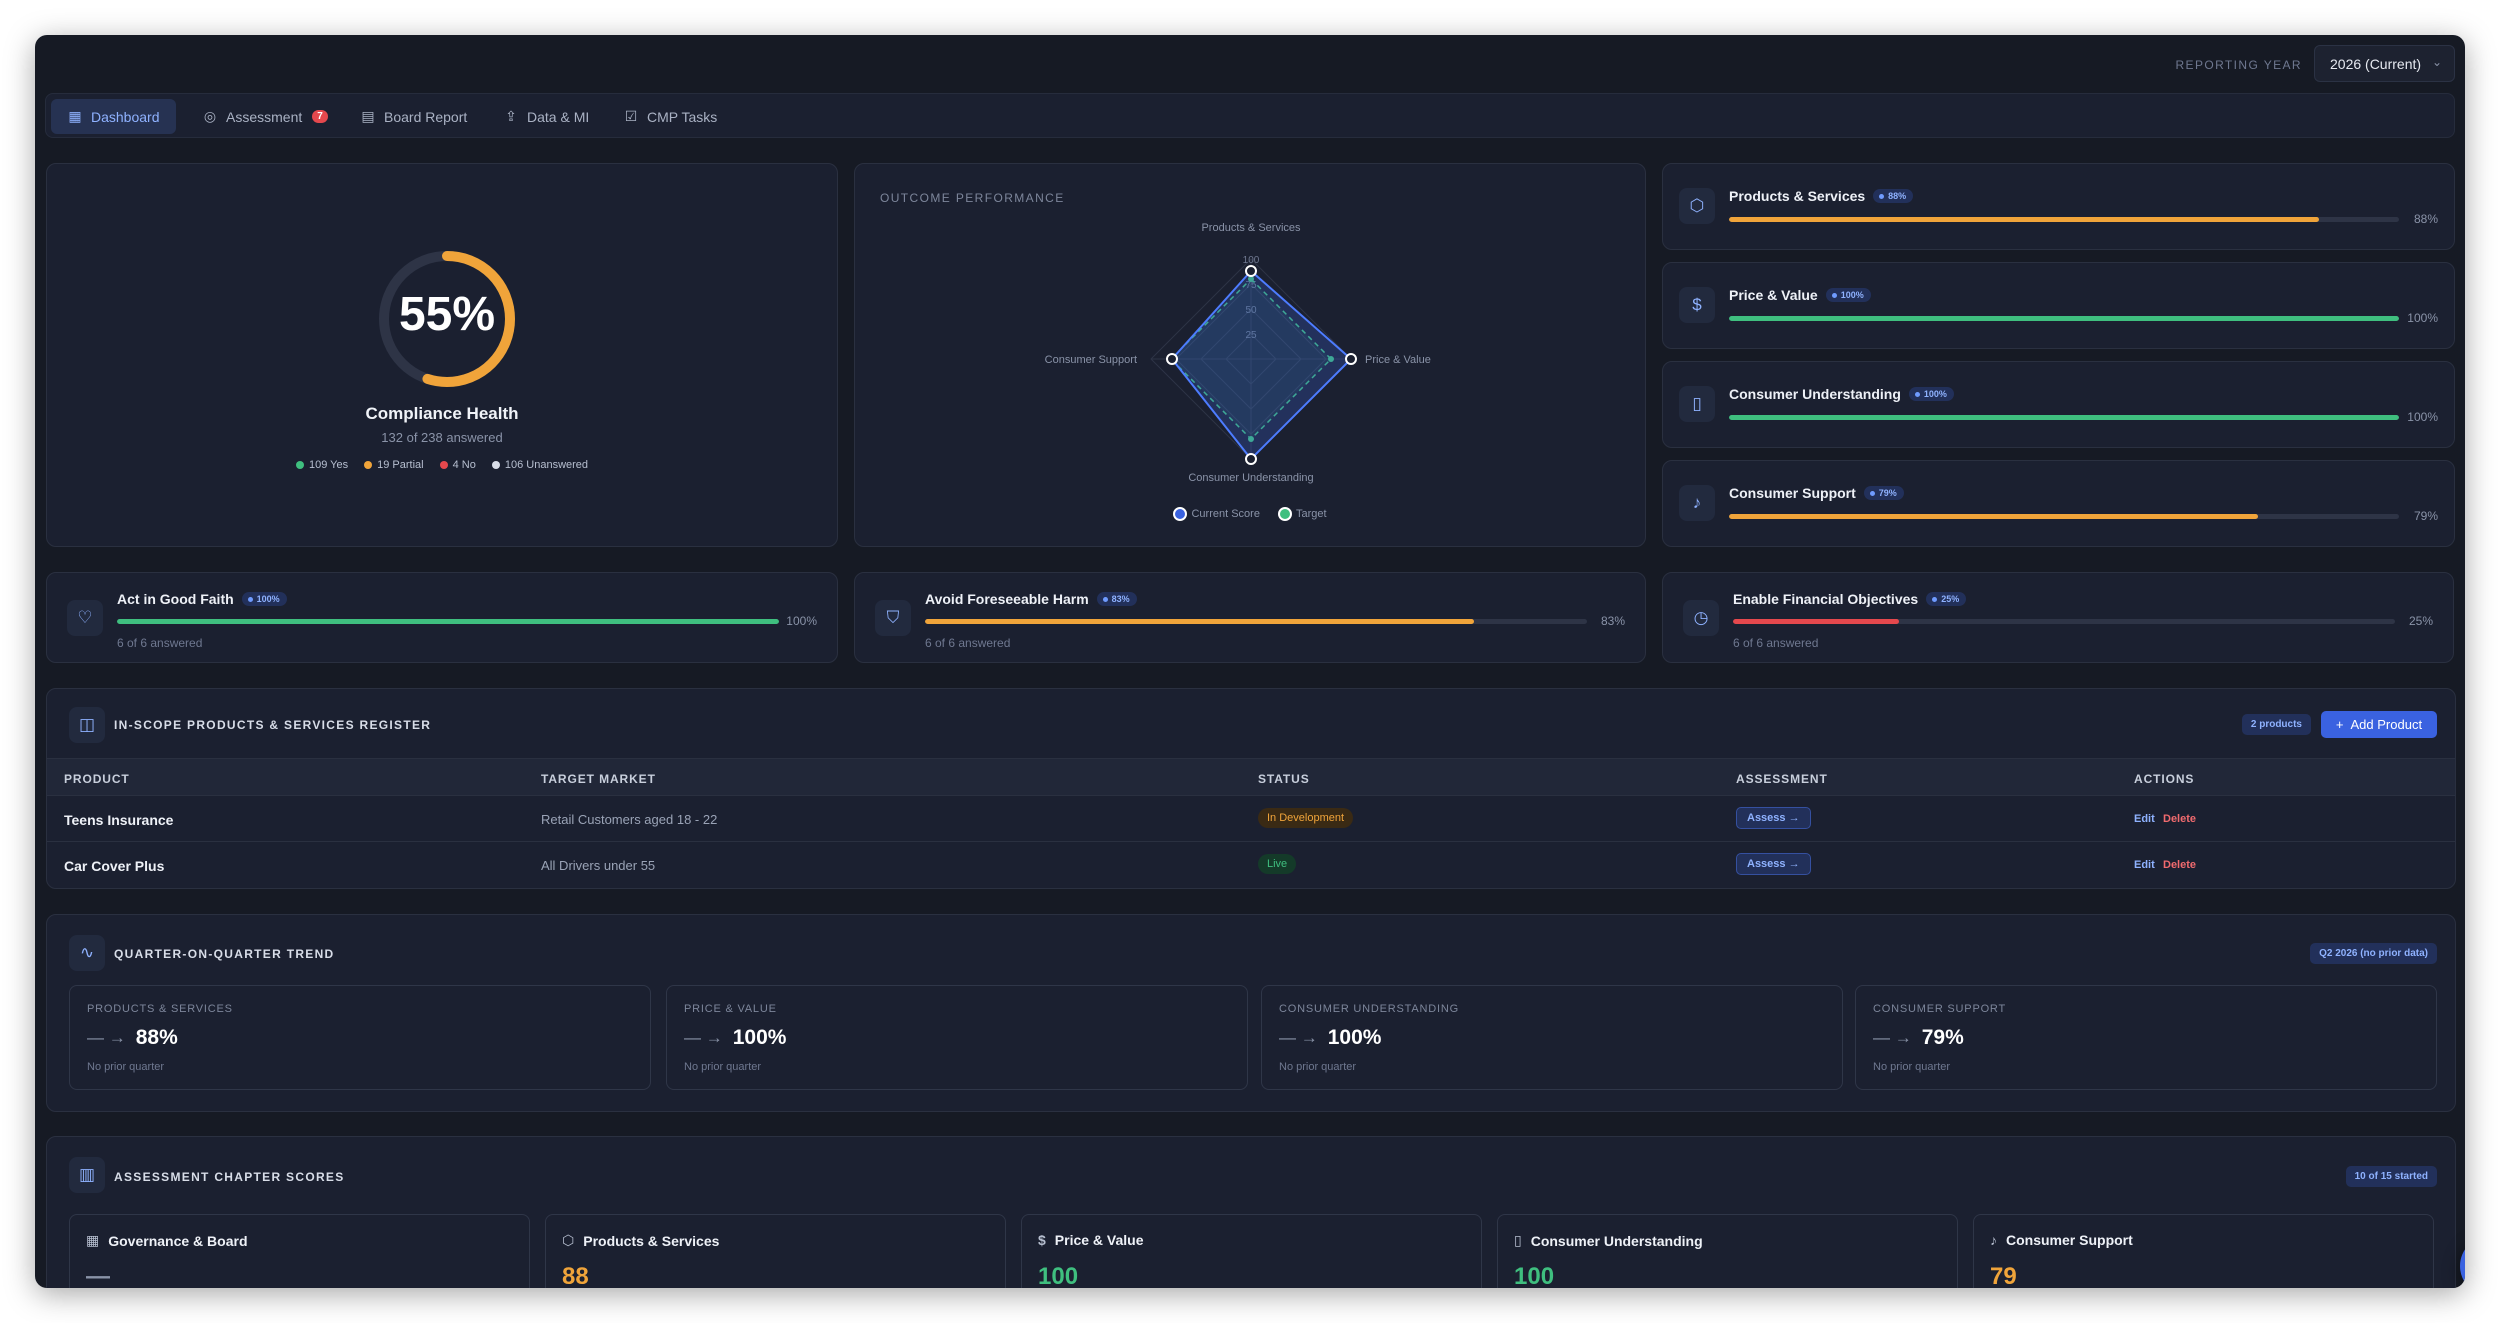 This screenshot has height=1323, width=2500. What do you see at coordinates (1099, 1240) in the screenshot?
I see `chapter-name: Price & Value` at bounding box center [1099, 1240].